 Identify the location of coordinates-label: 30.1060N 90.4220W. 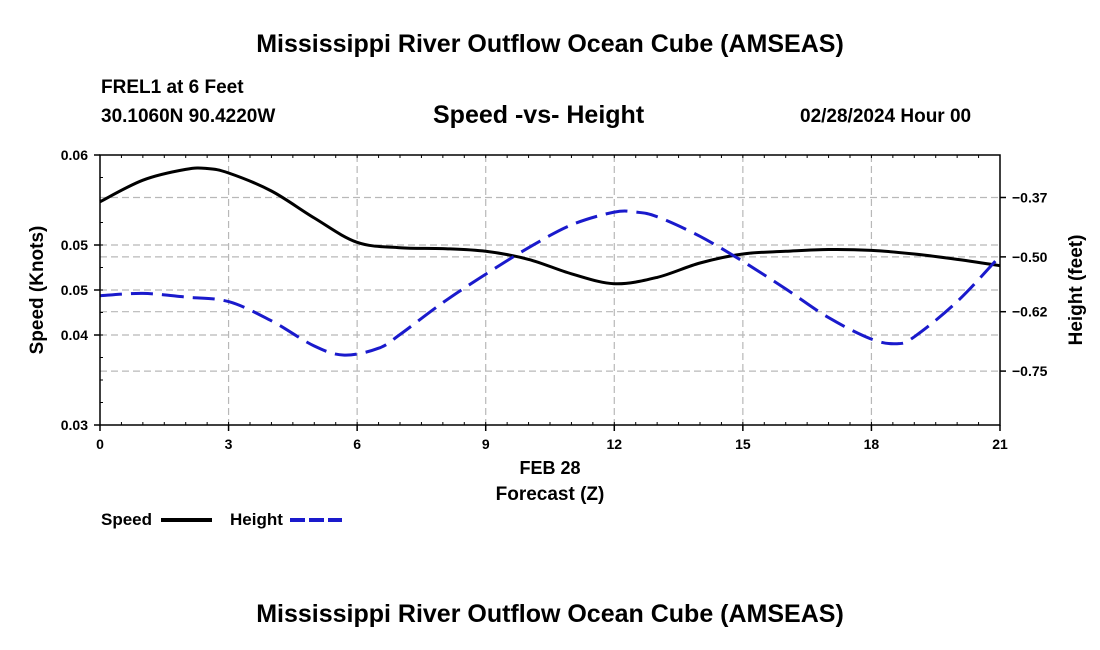
(188, 116).